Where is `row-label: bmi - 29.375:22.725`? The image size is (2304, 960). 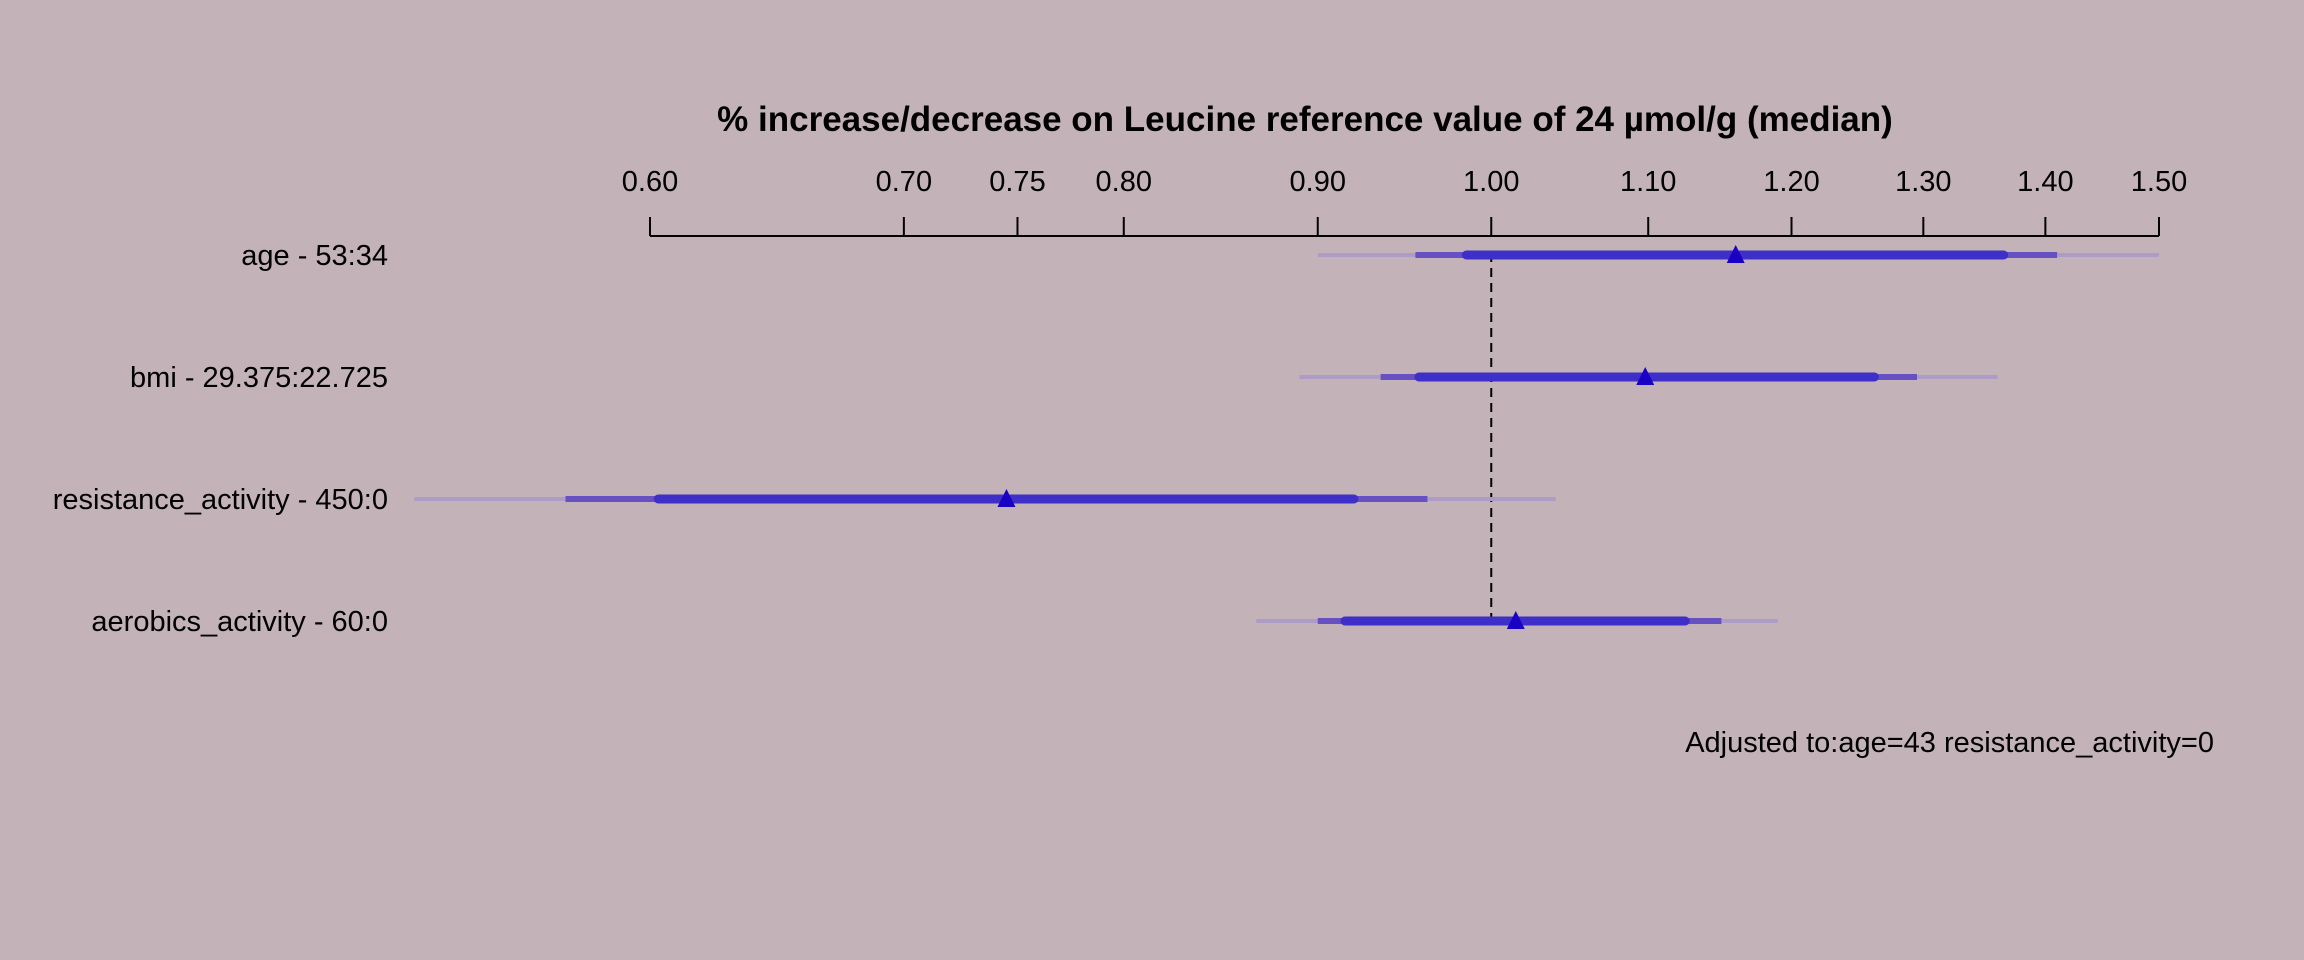 row-label: bmi - 29.375:22.725 is located at coordinates (259, 378).